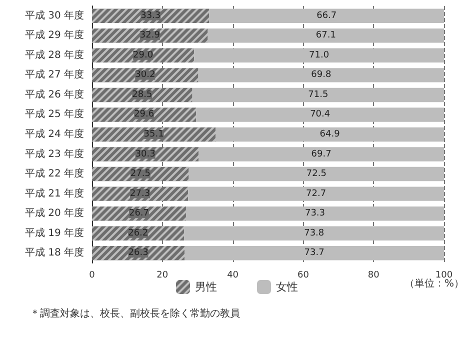 The height and width of the screenshot is (339, 474). I want to click on data-label: 72.5, so click(316, 174).